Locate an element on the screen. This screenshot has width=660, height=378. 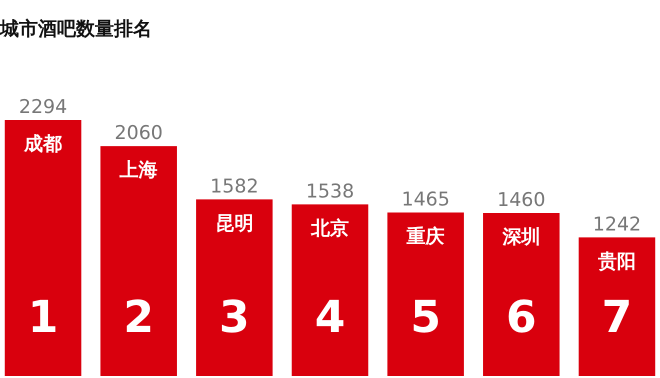
annotation: 7 is located at coordinates (617, 317).